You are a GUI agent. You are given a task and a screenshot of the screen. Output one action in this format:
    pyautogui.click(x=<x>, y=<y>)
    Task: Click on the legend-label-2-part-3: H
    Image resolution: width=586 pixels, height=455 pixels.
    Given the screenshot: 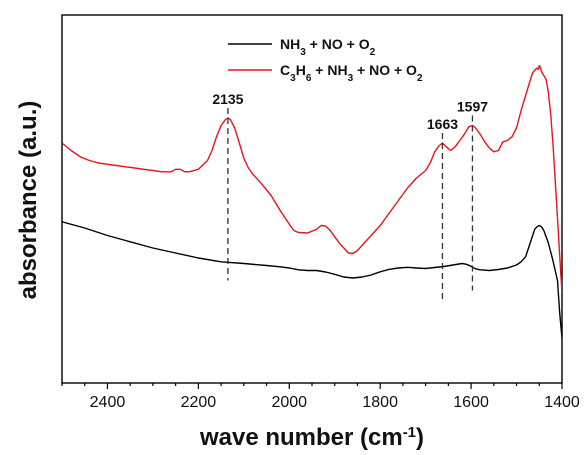 What is the action you would take?
    pyautogui.click(x=301, y=70)
    